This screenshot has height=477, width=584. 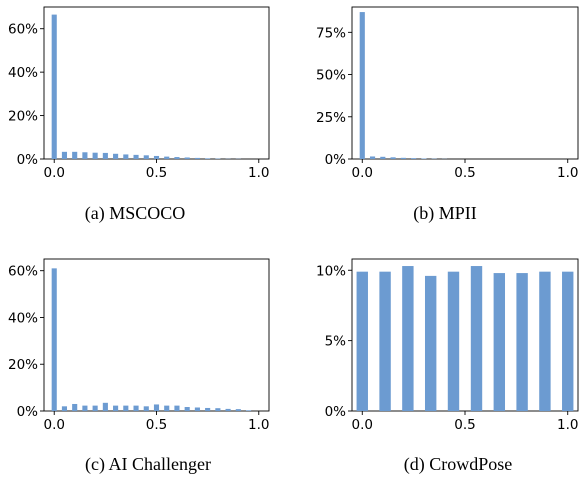 I want to click on panel-caption: (d) CrowdPose, so click(x=458, y=464).